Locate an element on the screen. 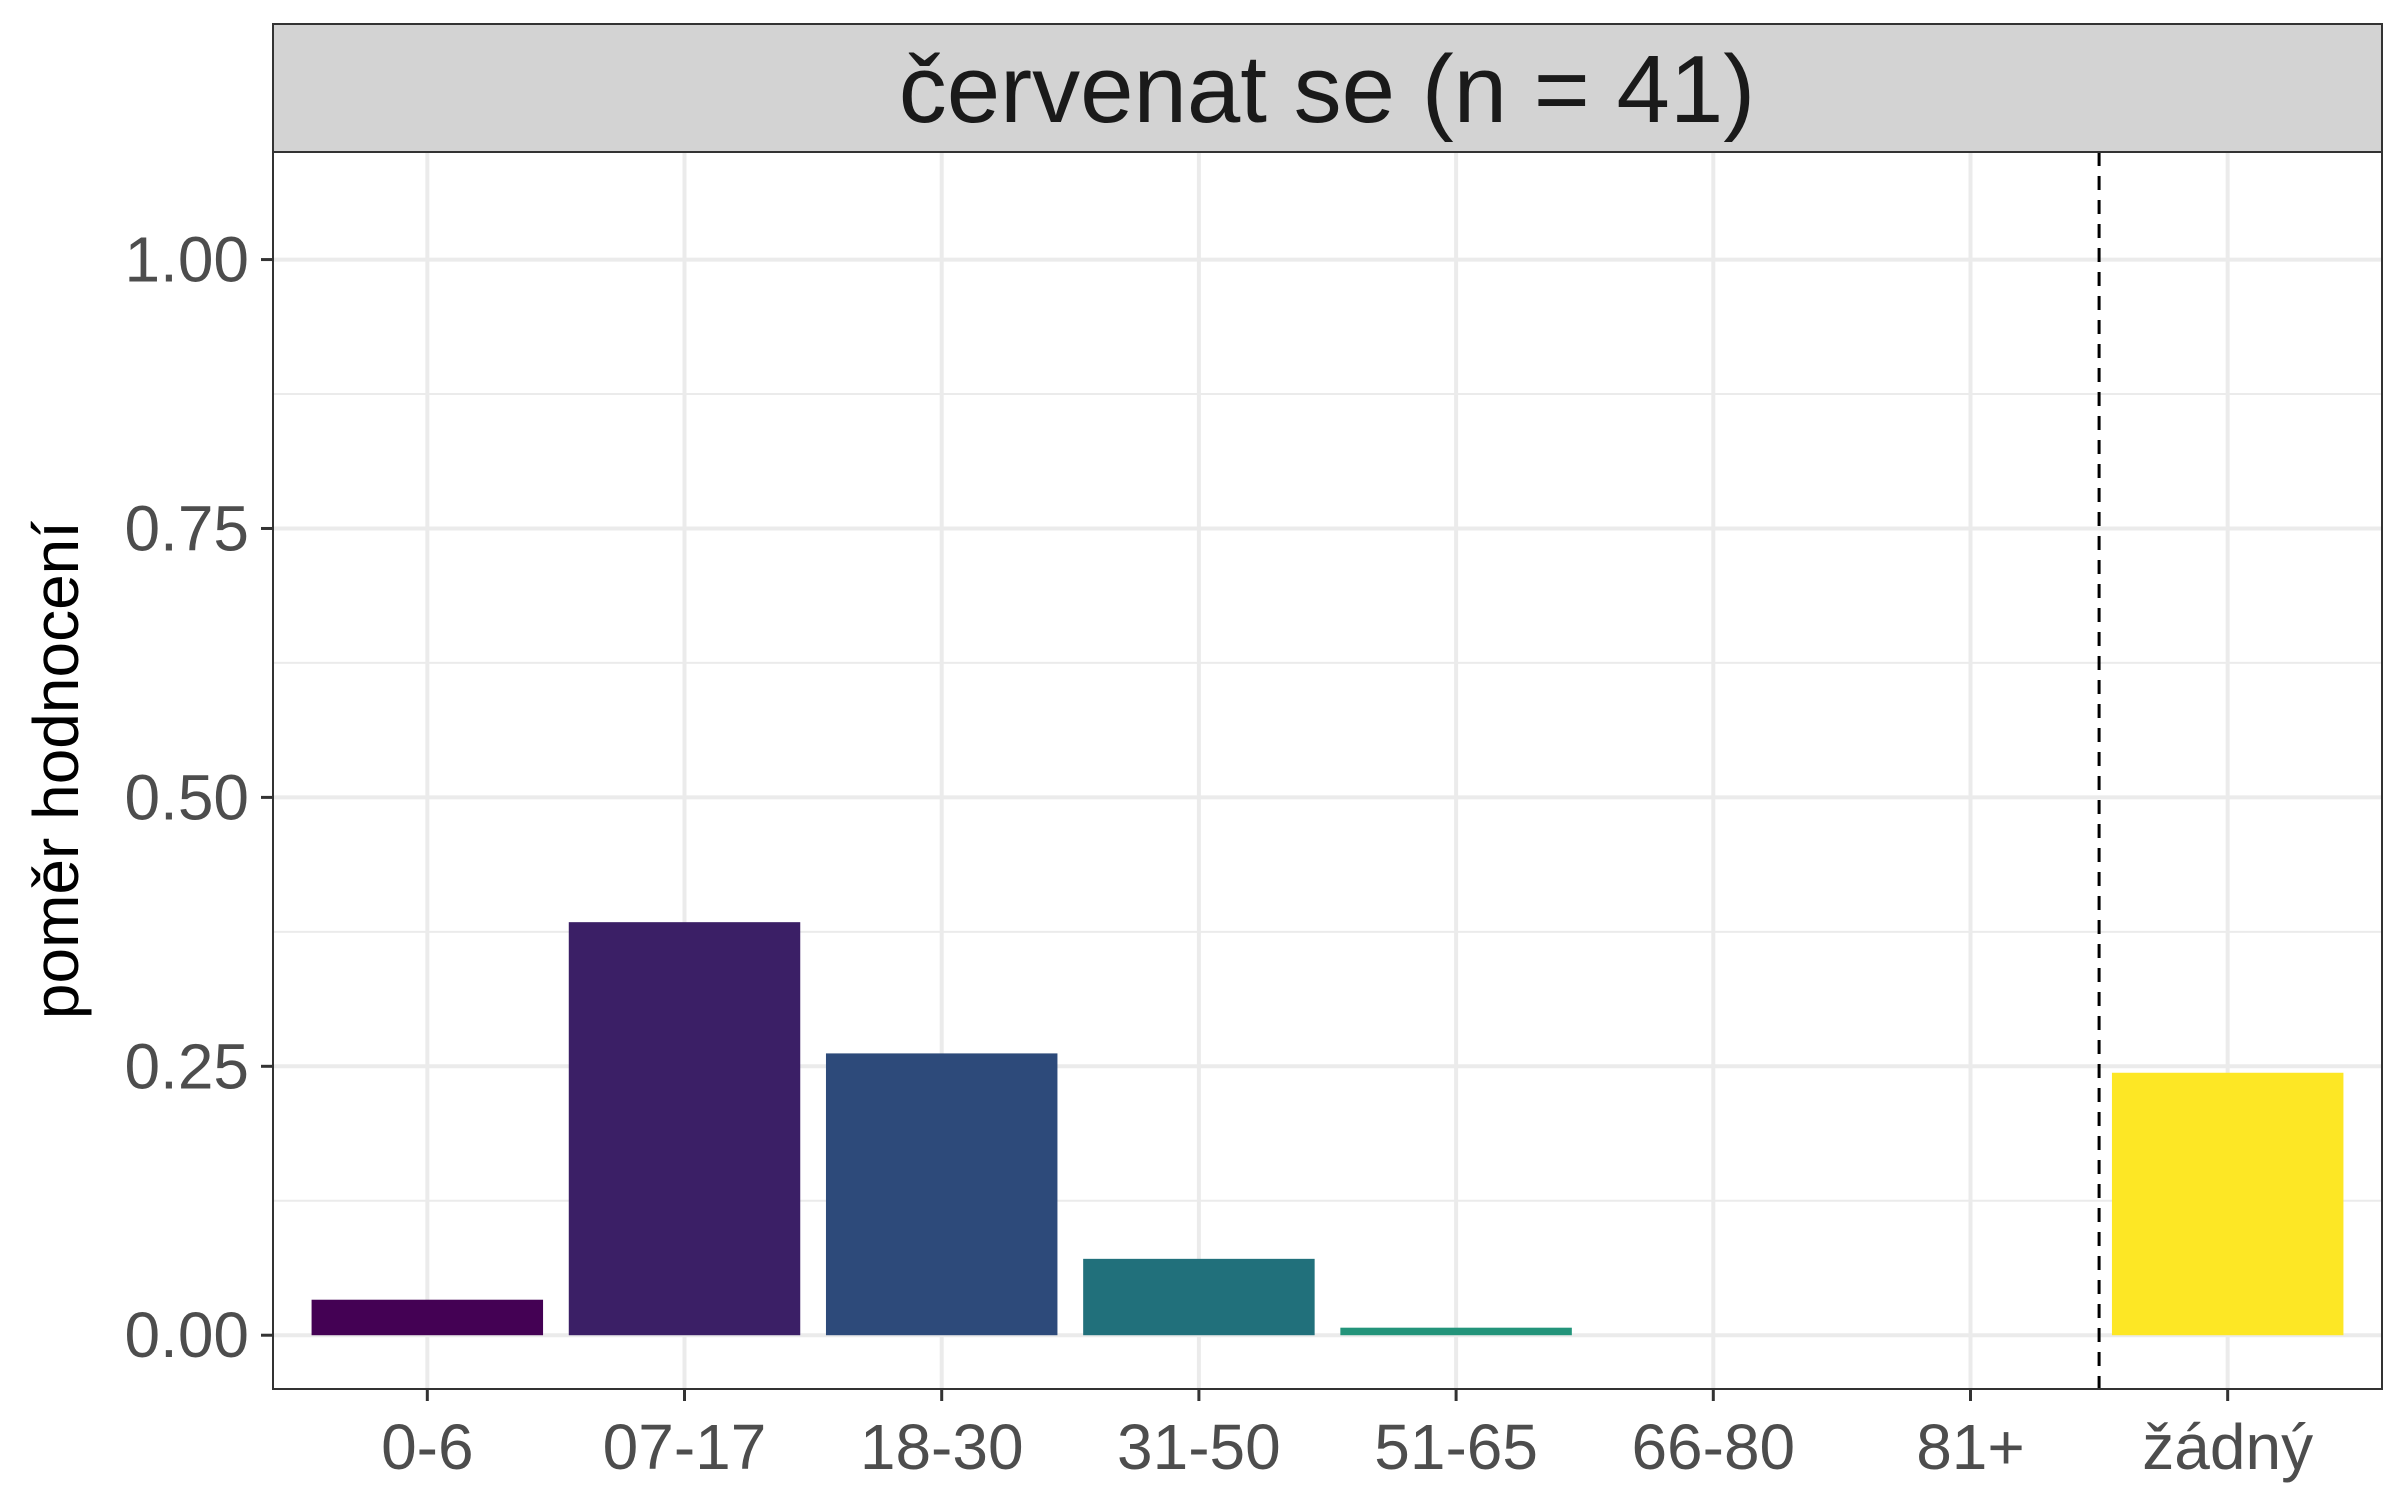 This screenshot has width=2400, height=1500. y-tick-label: 0.75 is located at coordinates (186, 528).